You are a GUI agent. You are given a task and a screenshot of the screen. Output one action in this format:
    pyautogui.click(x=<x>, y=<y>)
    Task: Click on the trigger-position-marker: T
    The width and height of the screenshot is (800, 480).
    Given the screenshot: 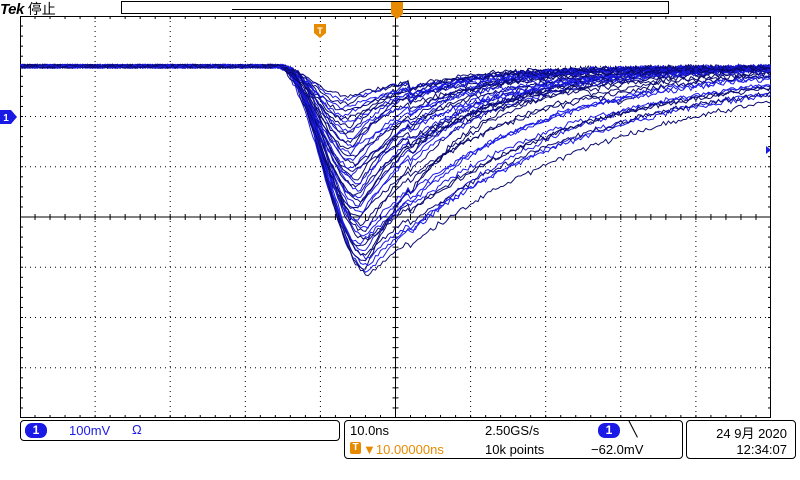 What is the action you would take?
    pyautogui.click(x=320, y=31)
    